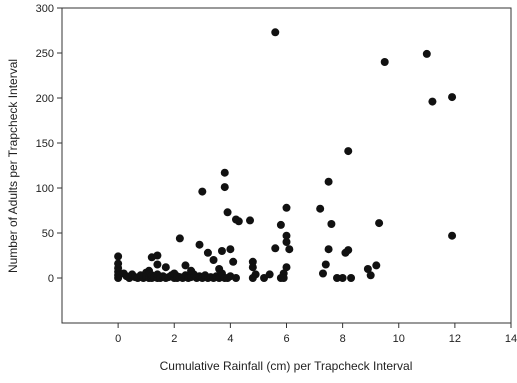  What do you see at coordinates (45, 9) in the screenshot?
I see `y-tick-label: 300` at bounding box center [45, 9].